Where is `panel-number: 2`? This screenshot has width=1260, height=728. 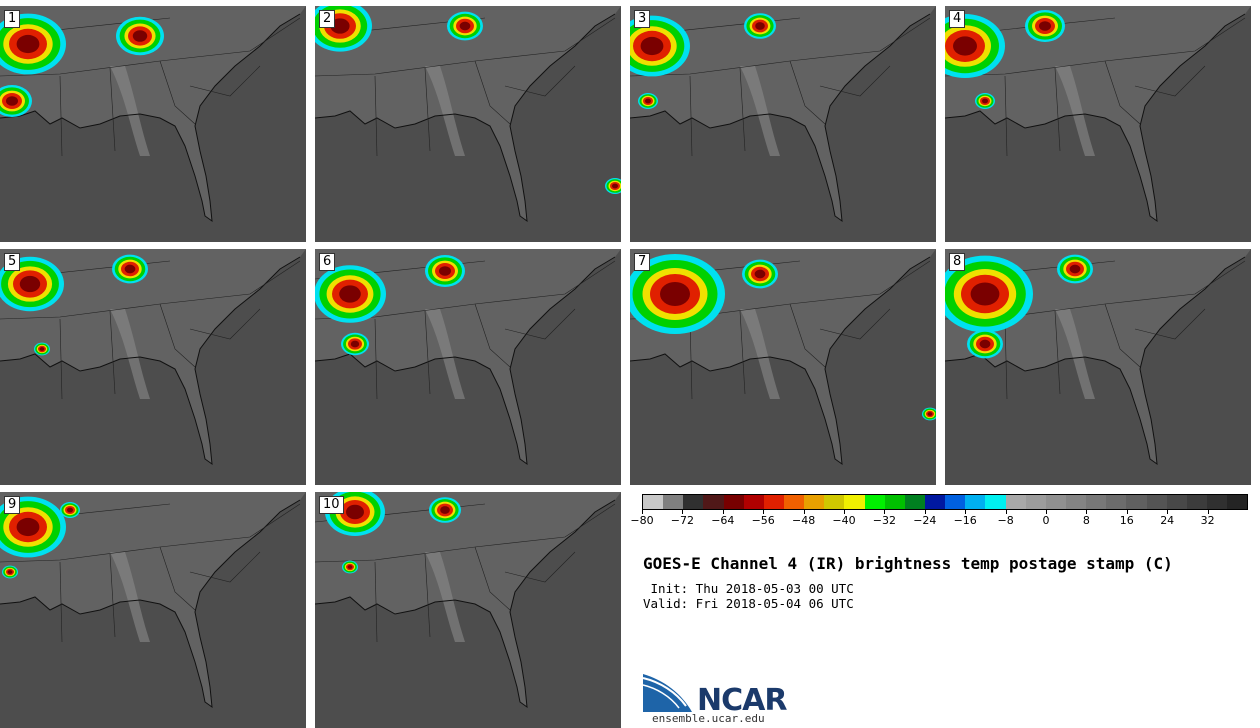
panel-number: 2 is located at coordinates (327, 19).